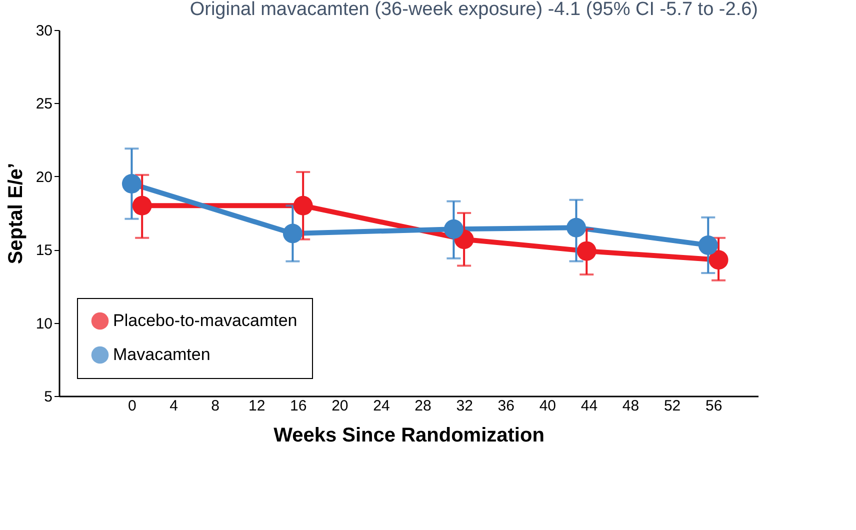 The image size is (856, 530). Describe the element at coordinates (132, 406) in the screenshot. I see `x-tick-label: 0` at that location.